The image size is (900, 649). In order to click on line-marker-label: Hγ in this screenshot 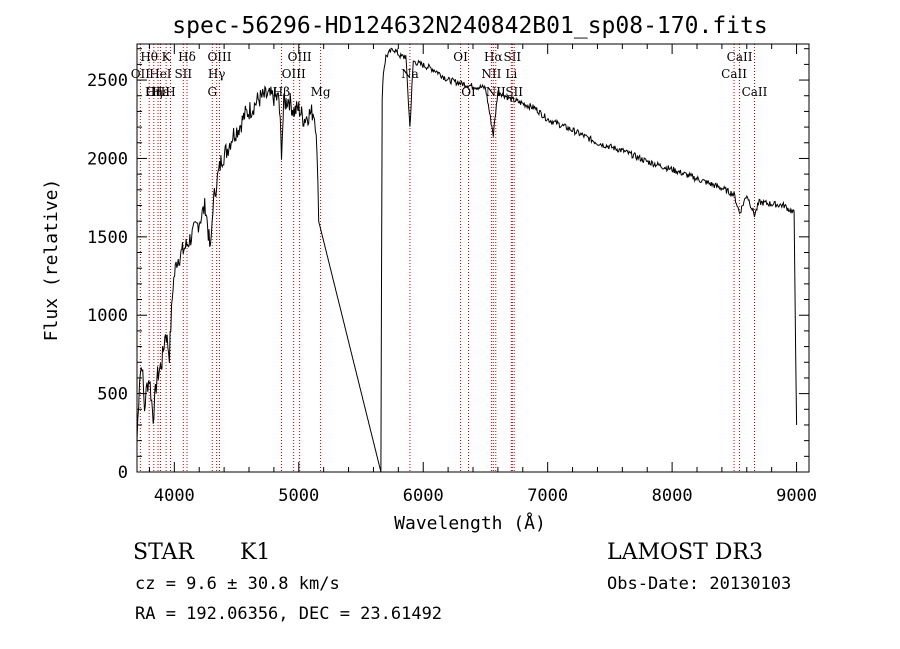, I will do `click(217, 74)`.